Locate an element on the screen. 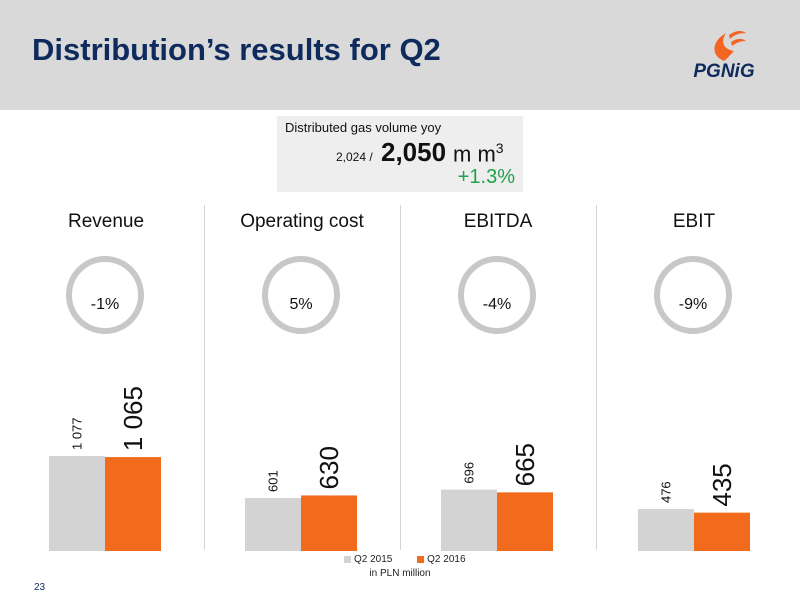  value-label-operating-cost-q2-2016: 630 is located at coordinates (329, 467).